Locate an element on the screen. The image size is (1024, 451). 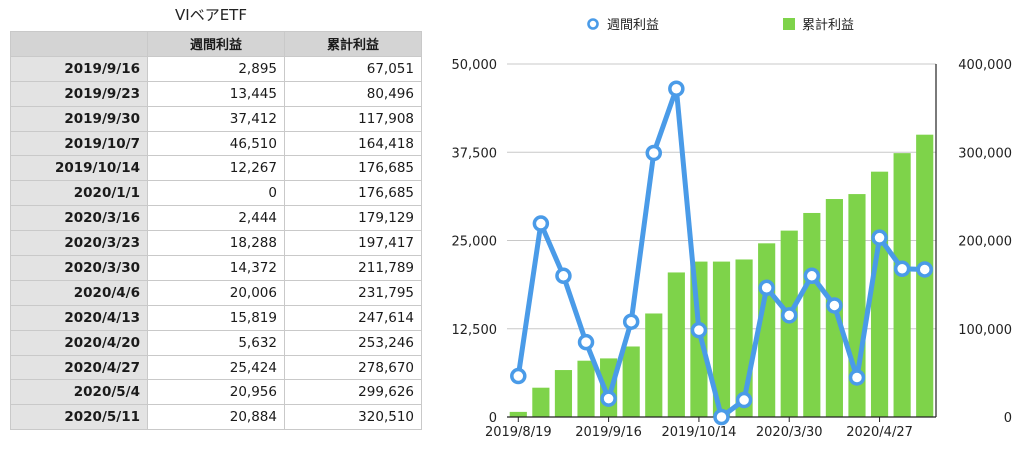
y-left-tick-label: 25,000 is located at coordinates (475, 242).